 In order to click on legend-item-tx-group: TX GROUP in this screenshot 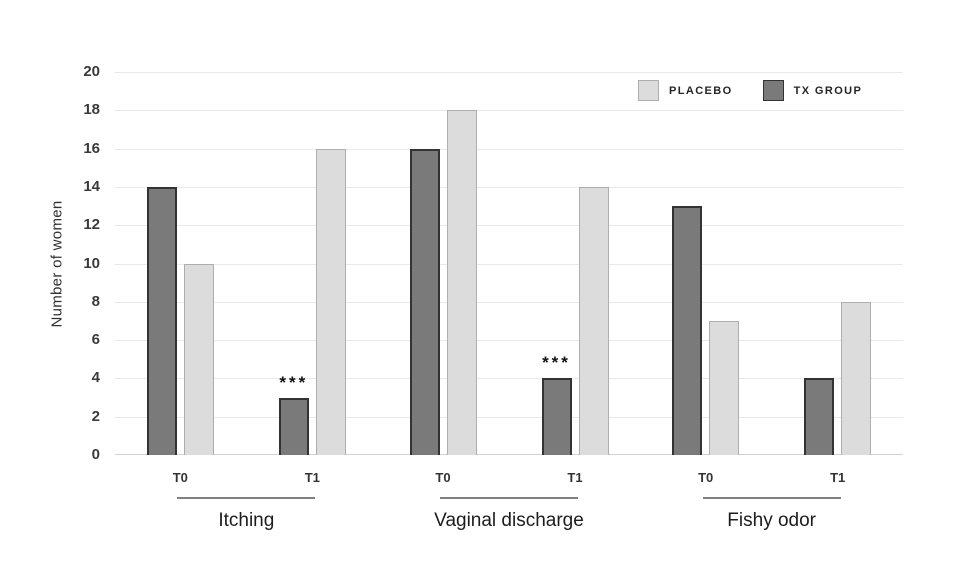, I will do `click(812, 90)`.